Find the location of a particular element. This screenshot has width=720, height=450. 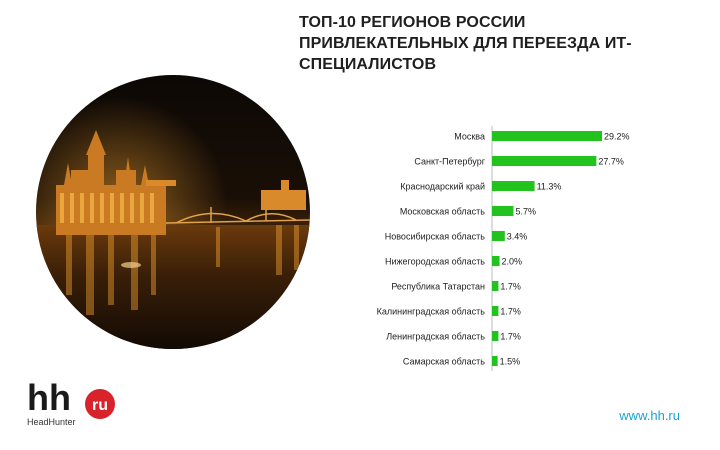

hh-logo-icon: hh ru HeadHunter is located at coordinates (71, 402).